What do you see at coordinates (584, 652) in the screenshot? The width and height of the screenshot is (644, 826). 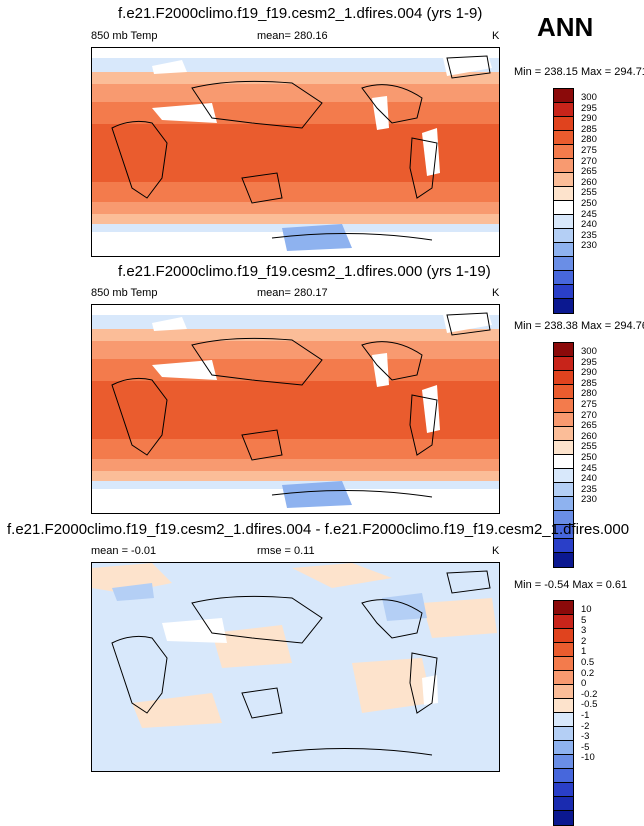 I see `colorbar-tick-label: 1` at bounding box center [584, 652].